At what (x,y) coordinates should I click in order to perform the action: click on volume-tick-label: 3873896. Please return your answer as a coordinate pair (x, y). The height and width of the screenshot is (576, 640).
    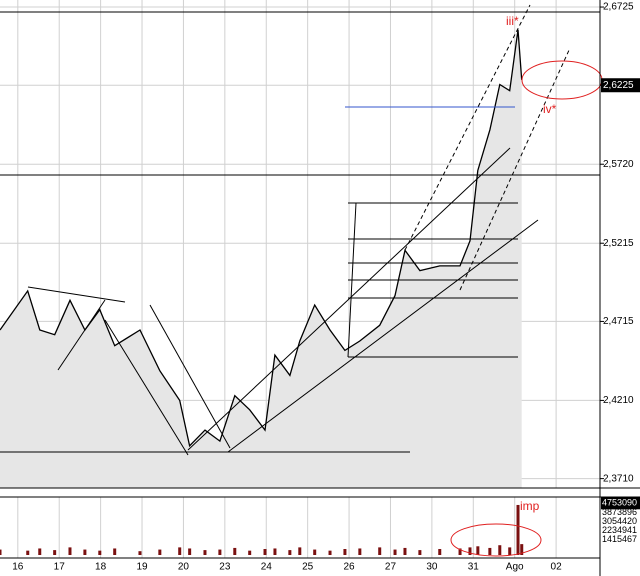
    Looking at the image, I should click on (619, 512).